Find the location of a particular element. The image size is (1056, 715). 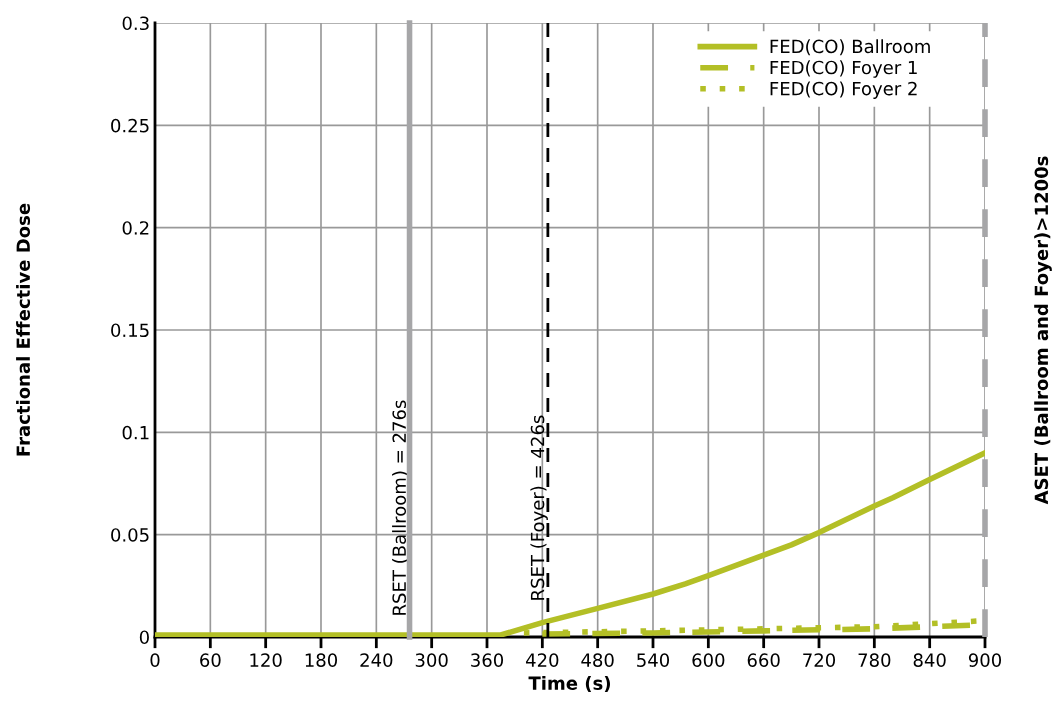

x-tick-label: 600 is located at coordinates (708, 660).